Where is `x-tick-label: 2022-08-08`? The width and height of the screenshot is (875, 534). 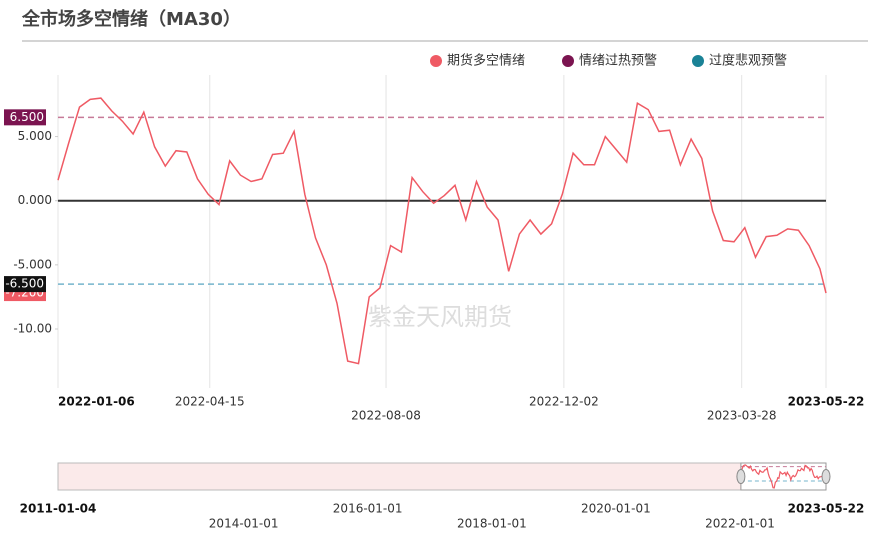
x-tick-label: 2022-08-08 is located at coordinates (386, 416).